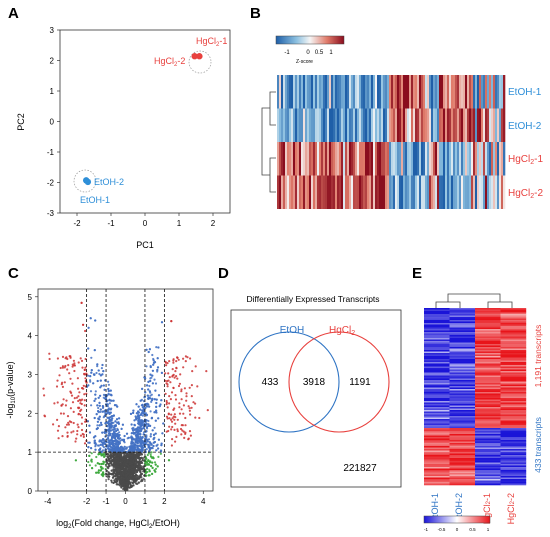  Describe the element at coordinates (51, 152) in the screenshot. I see `panel-a-y-tick-label: -1` at that location.